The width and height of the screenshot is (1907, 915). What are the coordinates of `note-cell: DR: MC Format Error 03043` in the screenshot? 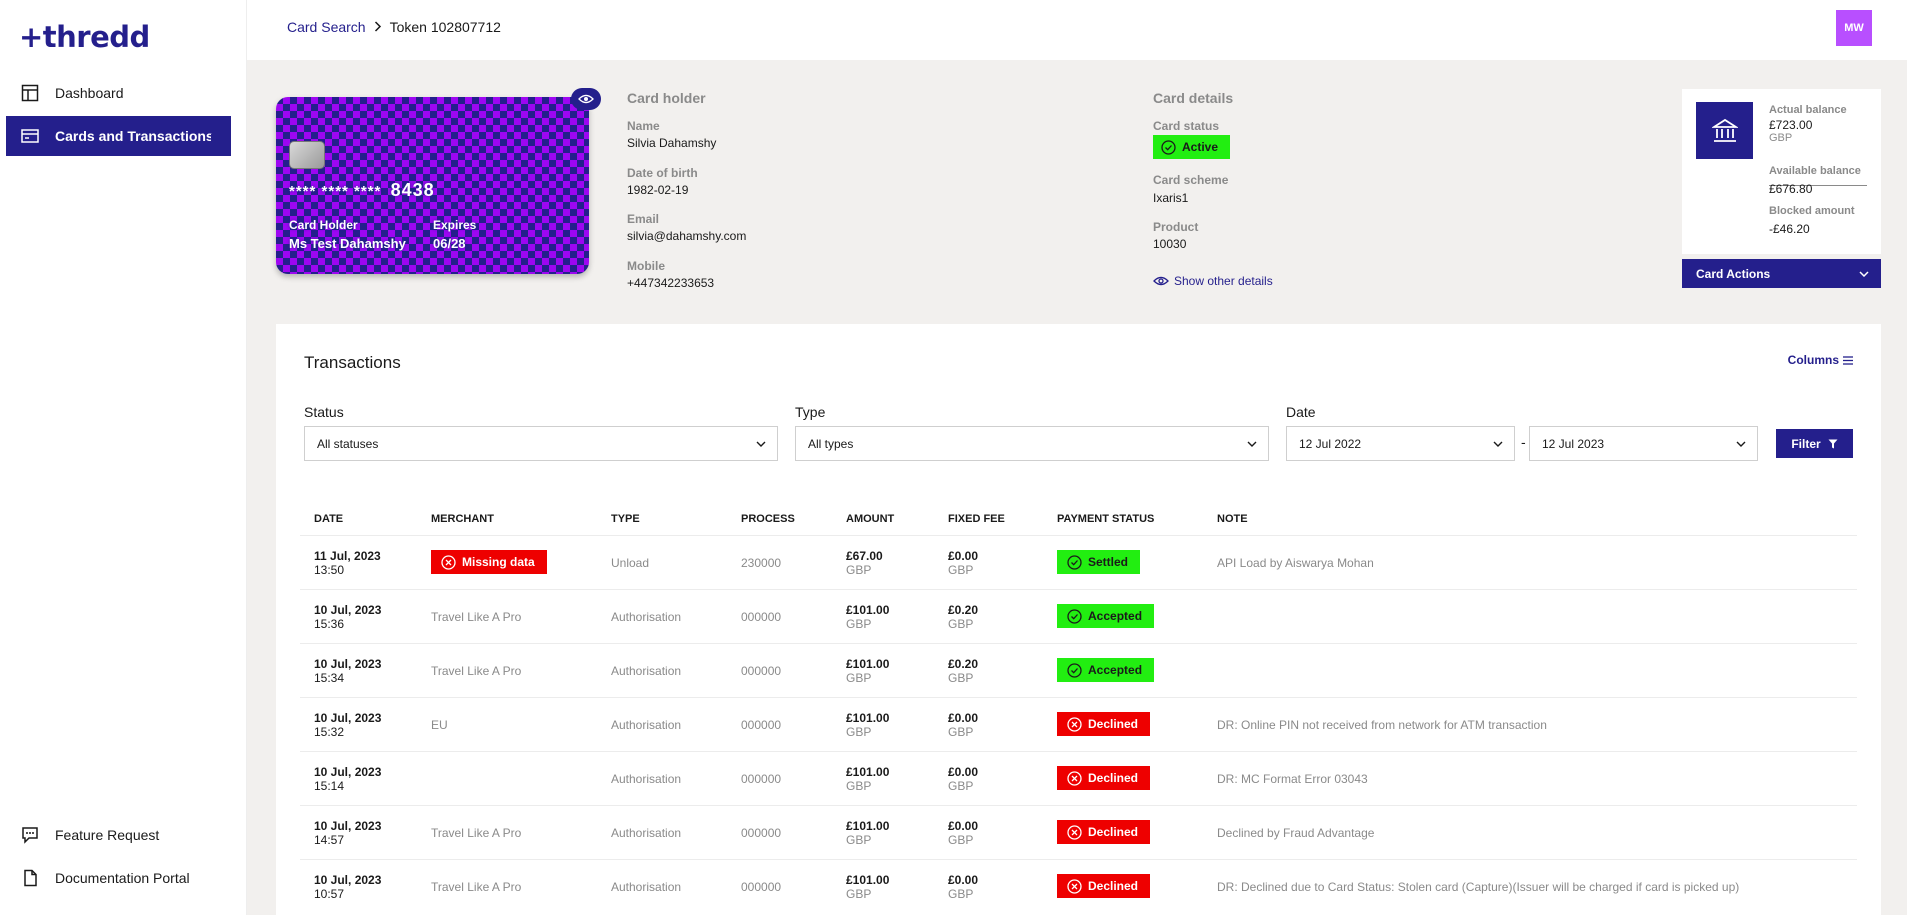 It's located at (1292, 779).